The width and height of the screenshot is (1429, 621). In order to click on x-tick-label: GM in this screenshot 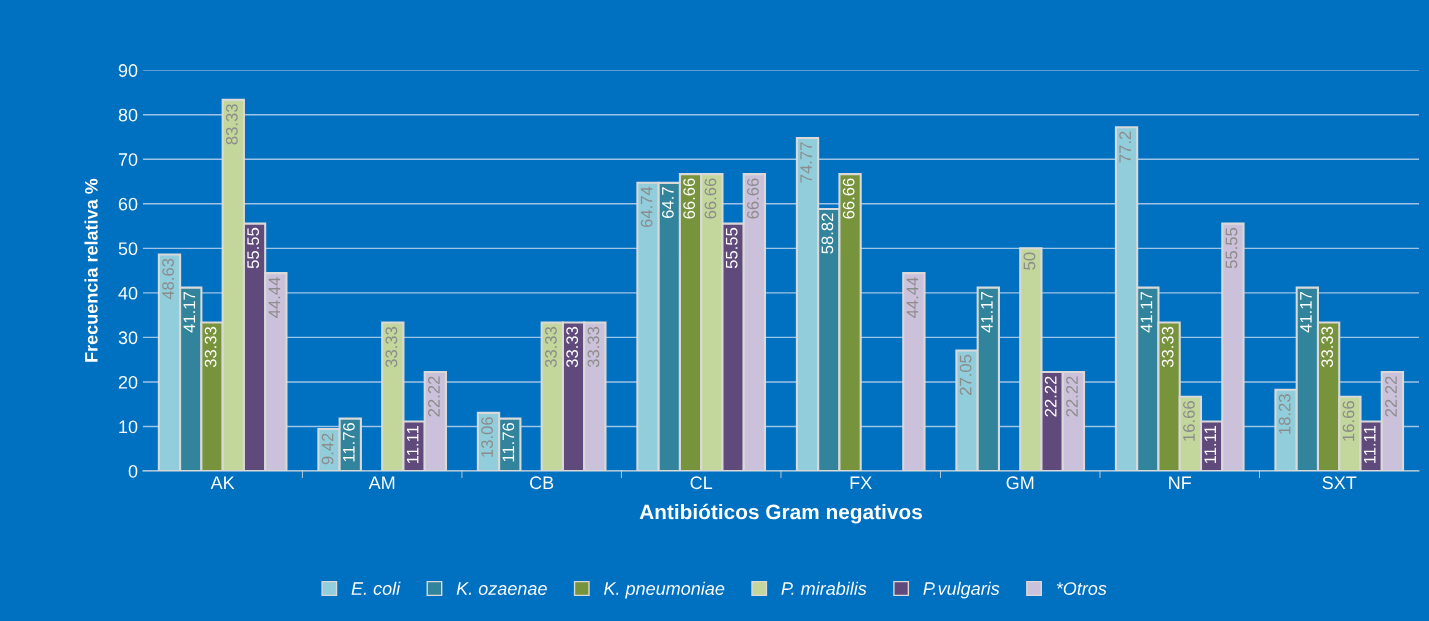, I will do `click(1020, 483)`.